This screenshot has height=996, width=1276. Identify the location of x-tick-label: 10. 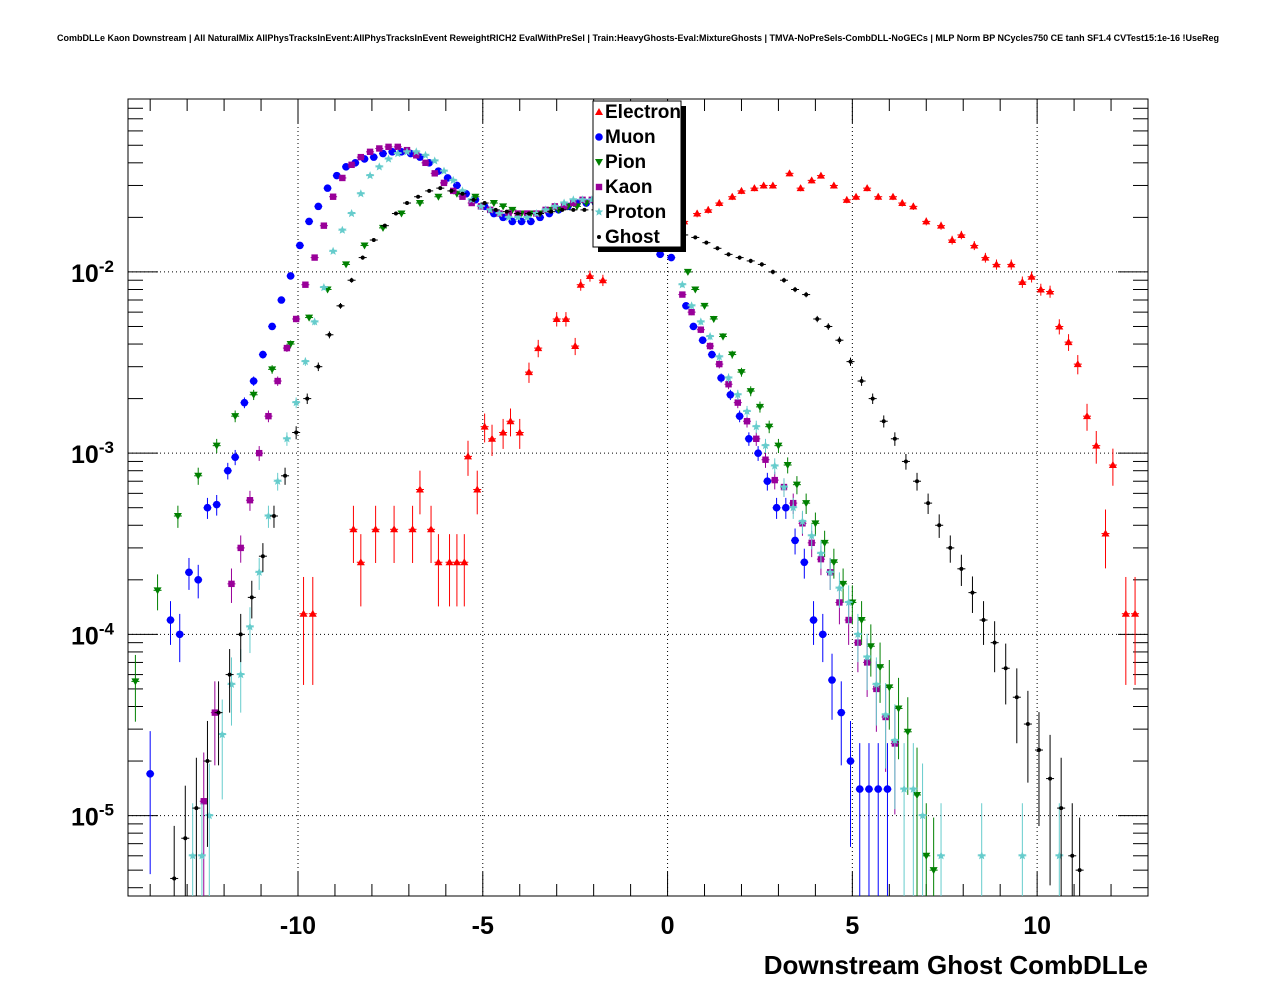
(1037, 926).